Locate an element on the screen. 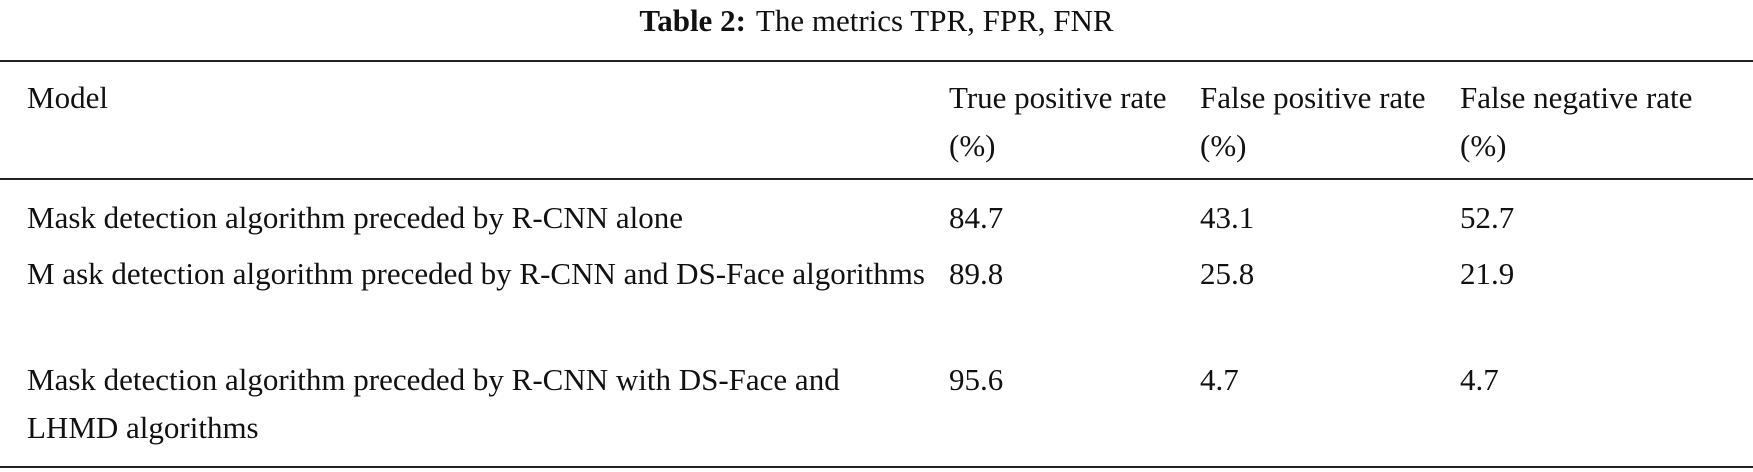 The width and height of the screenshot is (1753, 472). caption: Table 2: The metrics TPR, FPR, FNR is located at coordinates (876, 21).